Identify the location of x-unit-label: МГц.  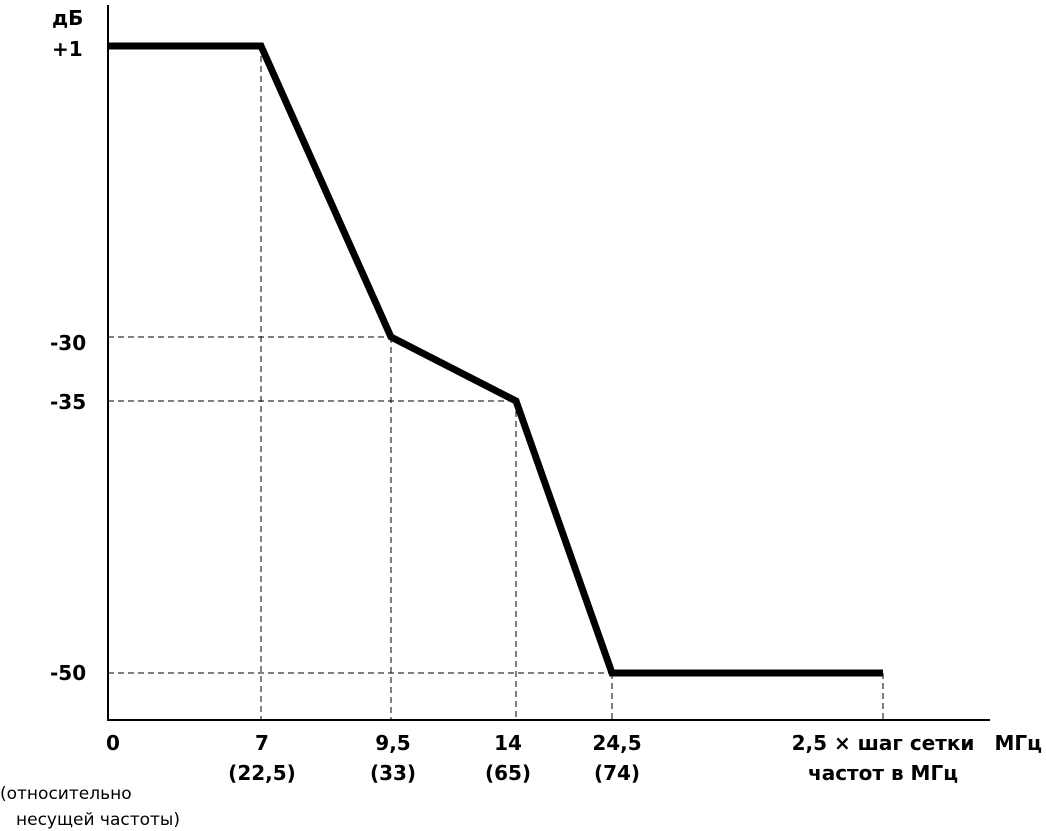
(1018, 743).